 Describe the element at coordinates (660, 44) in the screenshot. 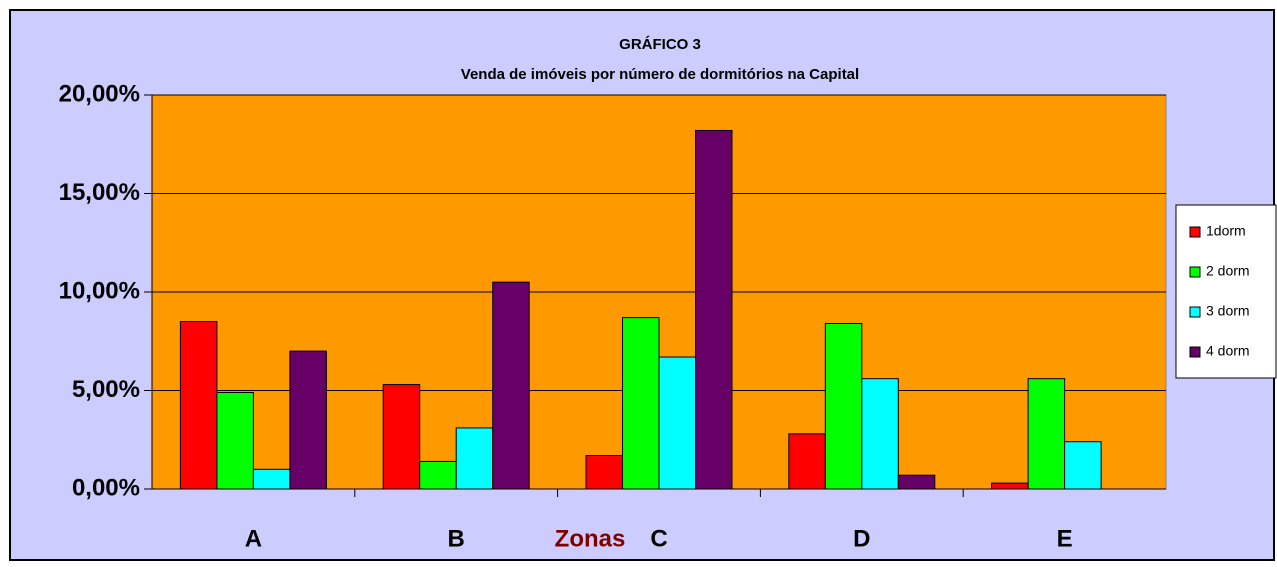

I see `chart-title: GRÁFICO 3` at that location.